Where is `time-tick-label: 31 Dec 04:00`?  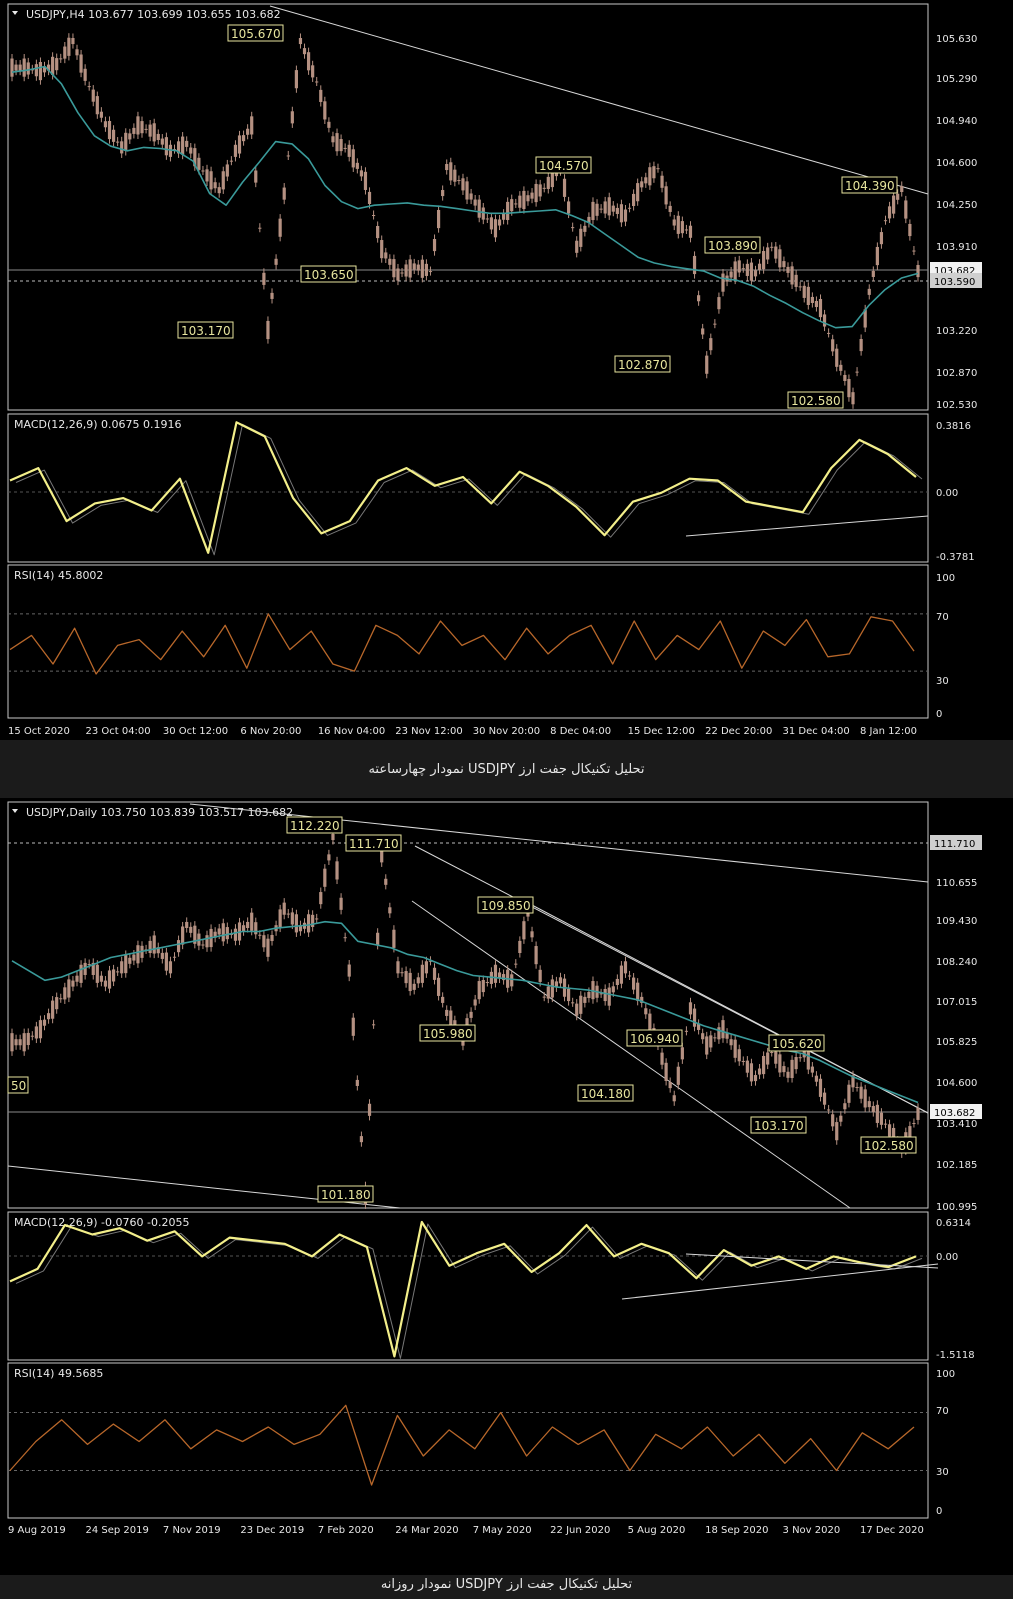
time-tick-label: 31 Dec 04:00 is located at coordinates (816, 731).